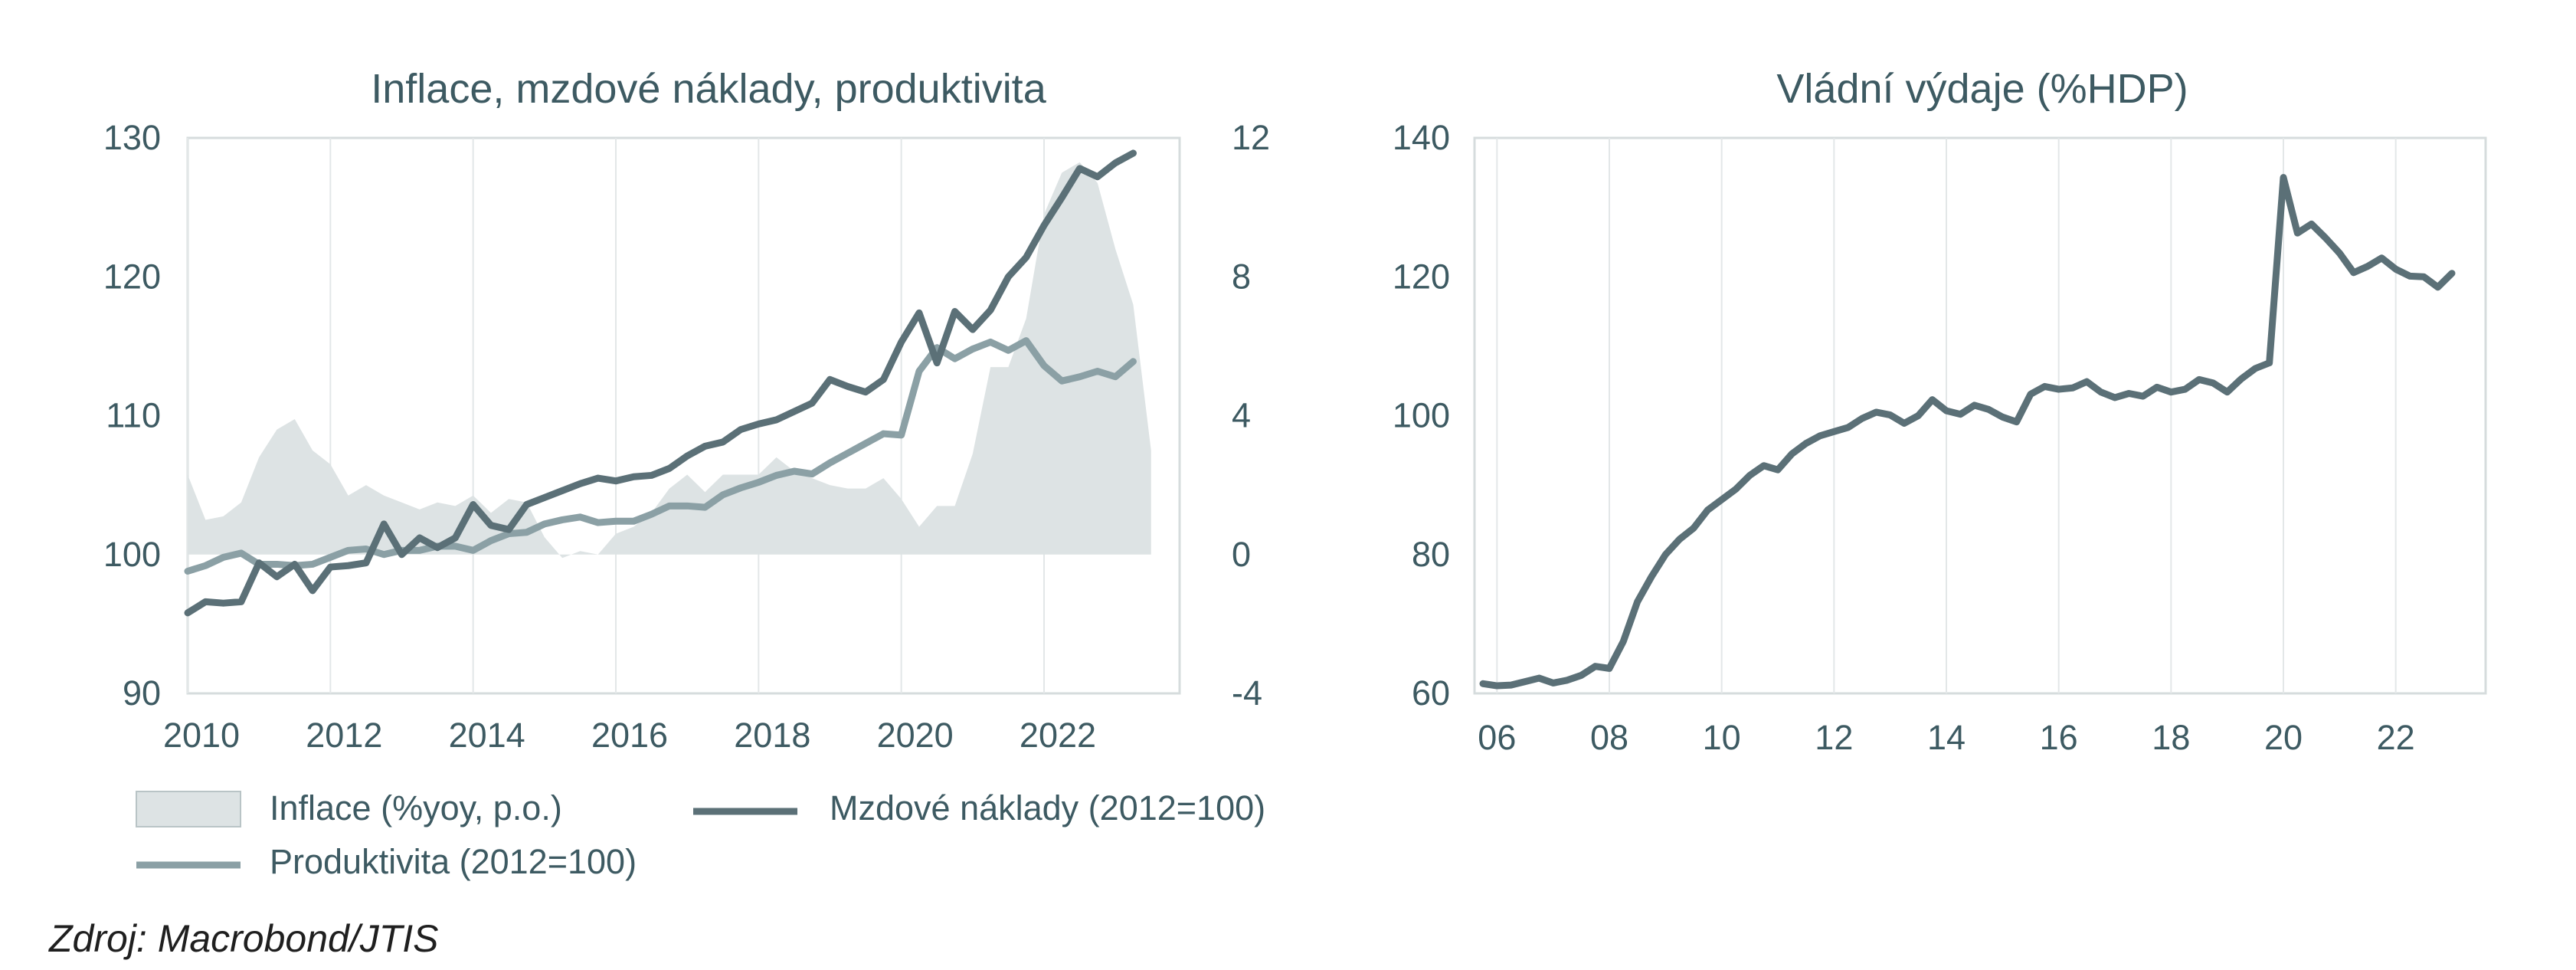 The height and width of the screenshot is (970, 2576). What do you see at coordinates (708, 89) in the screenshot?
I see `chart1-title: Inflace, mzdové náklady, produktivita` at bounding box center [708, 89].